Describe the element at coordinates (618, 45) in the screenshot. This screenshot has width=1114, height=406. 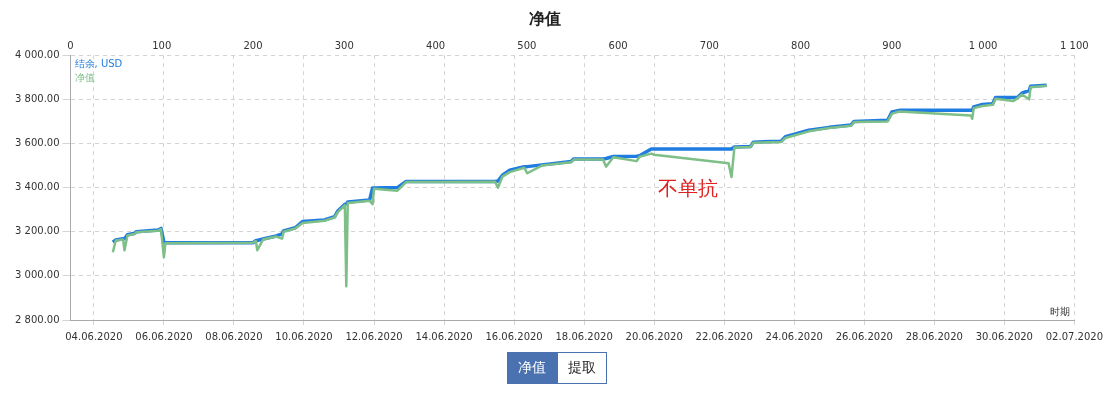
I see `x2-tick-label: 600` at that location.